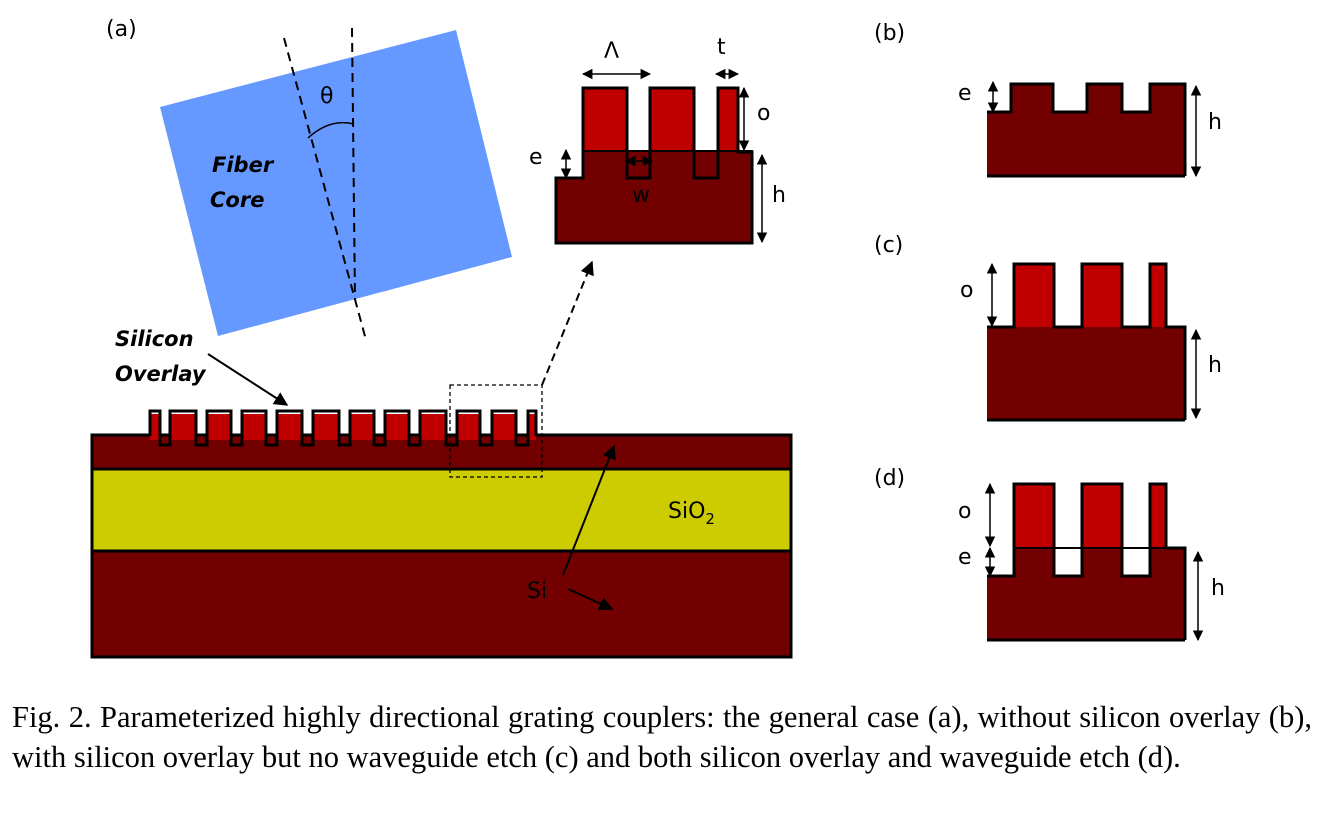 Image resolution: width=1325 pixels, height=832 pixels. I want to click on panel-d-outline, so click(1087, 561).